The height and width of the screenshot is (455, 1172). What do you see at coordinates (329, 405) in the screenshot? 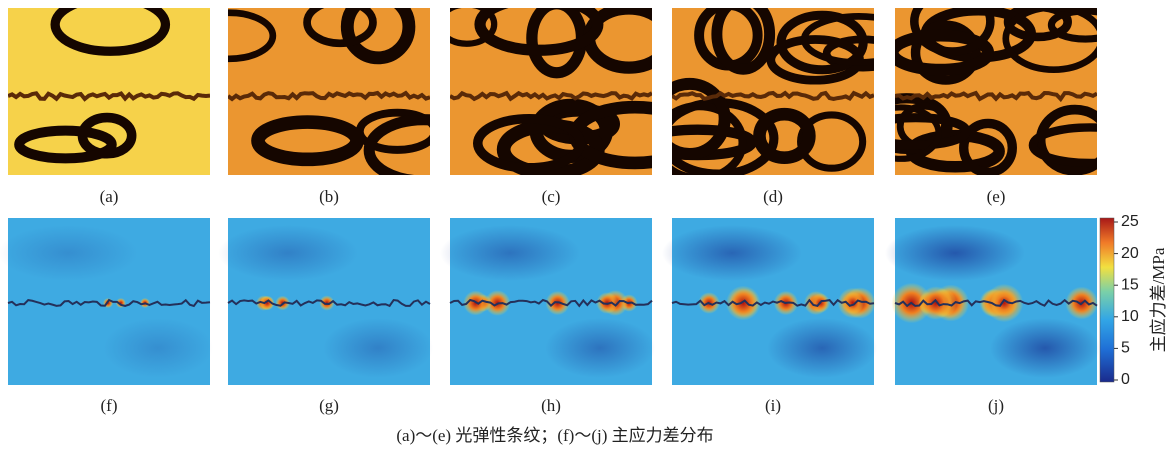
I see `panel-label: (g)` at bounding box center [329, 405].